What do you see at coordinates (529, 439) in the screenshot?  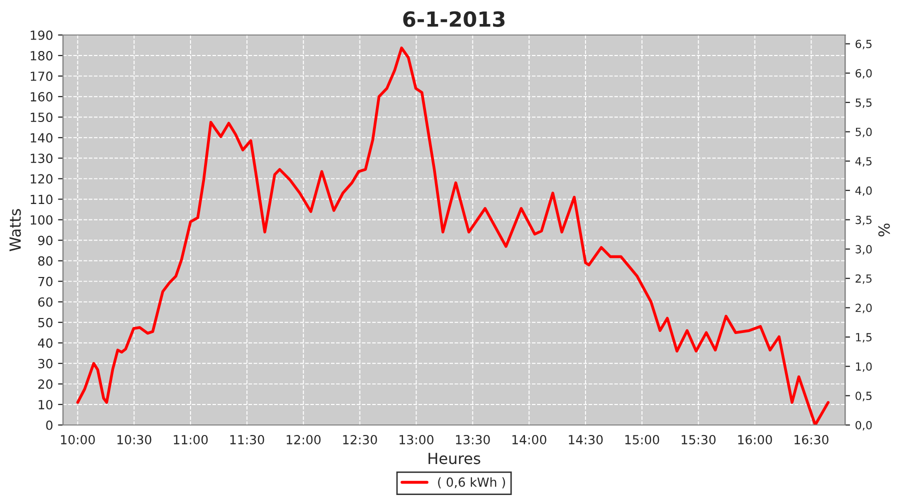 I see `x-tick-label: 14:00` at bounding box center [529, 439].